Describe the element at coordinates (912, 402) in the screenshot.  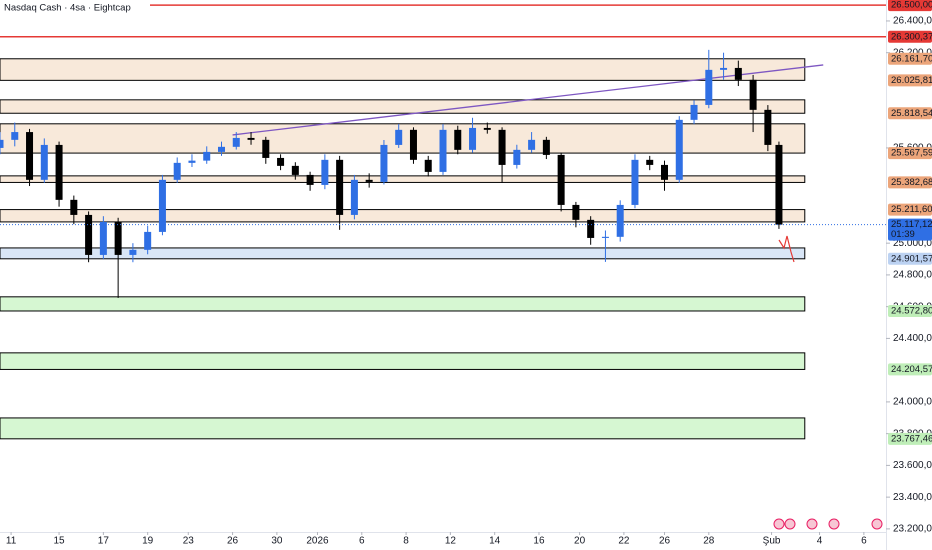
I see `y-tick-label: 24.000,00` at that location.